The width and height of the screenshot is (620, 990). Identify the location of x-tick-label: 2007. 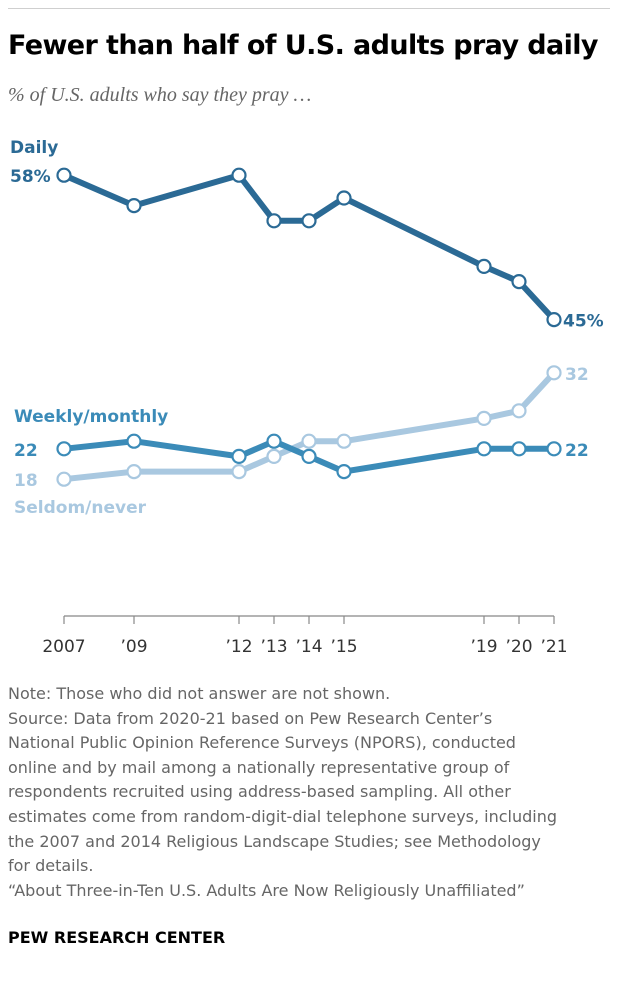
(63, 647).